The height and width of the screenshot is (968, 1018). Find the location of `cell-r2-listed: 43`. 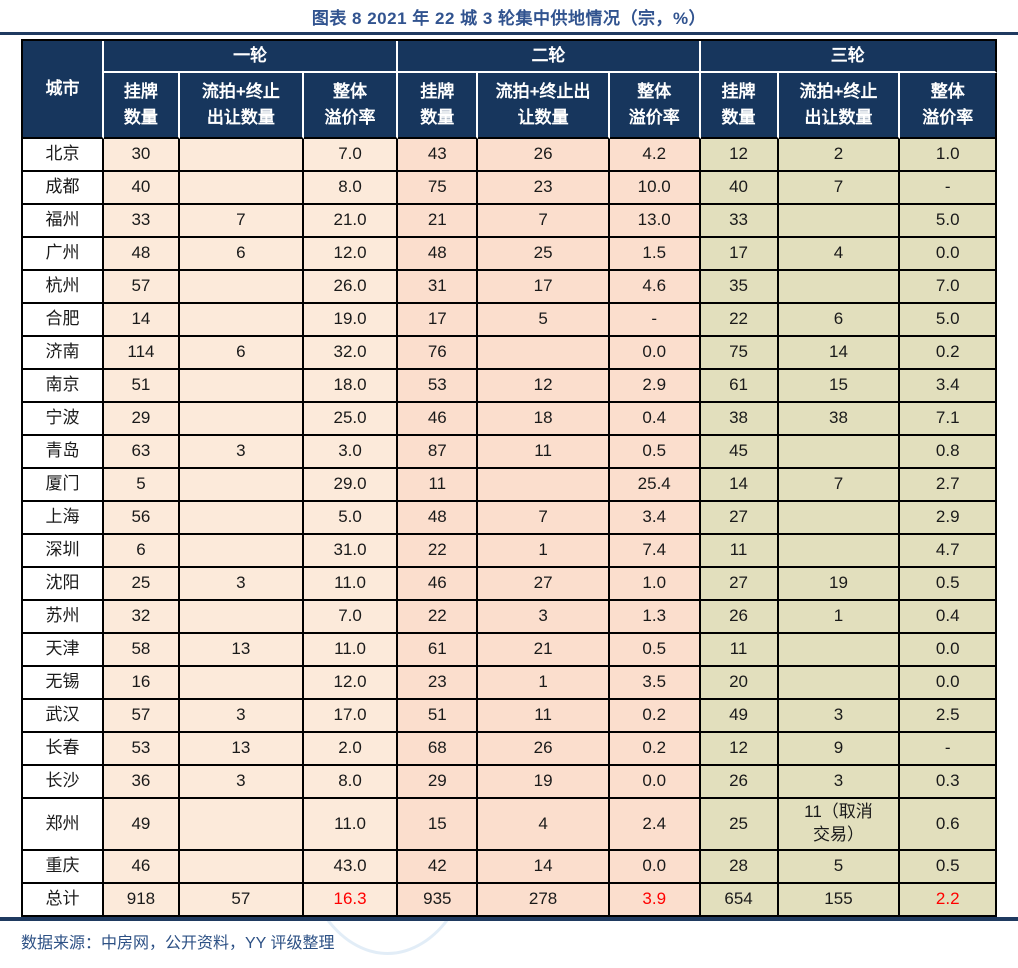

cell-r2-listed: 43 is located at coordinates (438, 156).